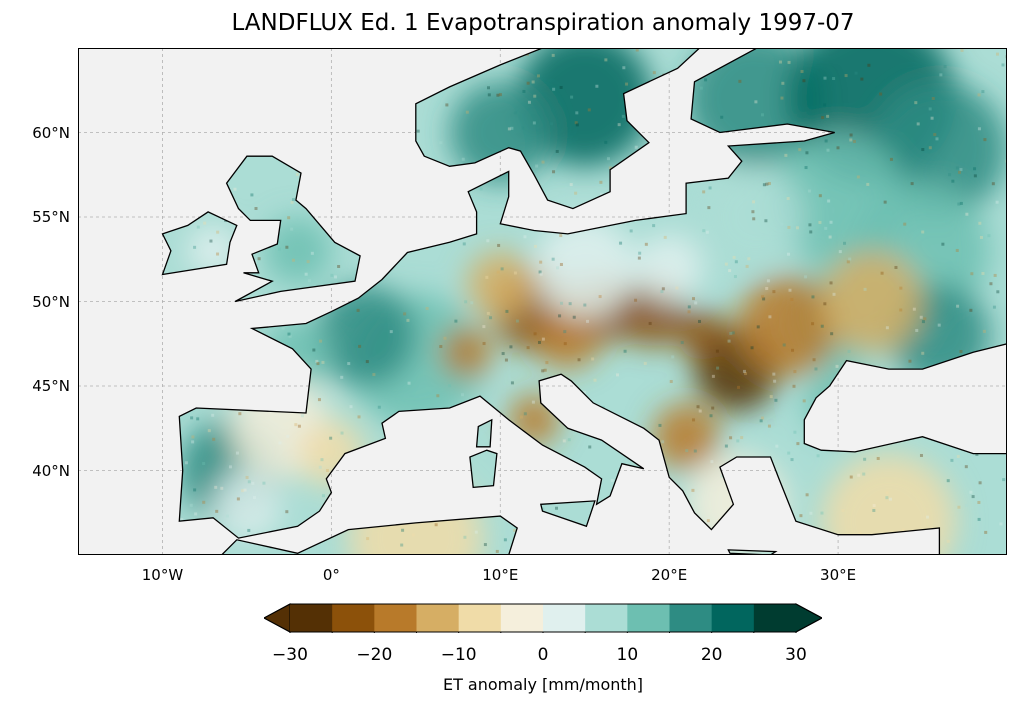 The width and height of the screenshot is (1022, 710). I want to click on anomaly-blob, so click(703, 335).